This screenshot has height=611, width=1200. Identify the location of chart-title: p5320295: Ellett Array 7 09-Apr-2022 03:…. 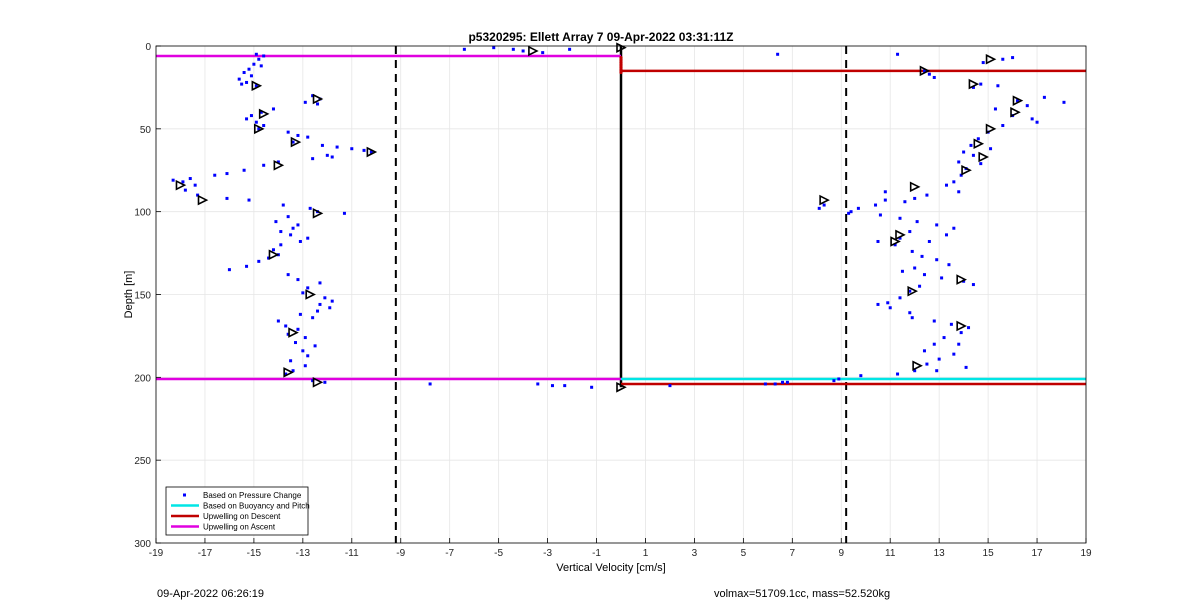
(600, 37).